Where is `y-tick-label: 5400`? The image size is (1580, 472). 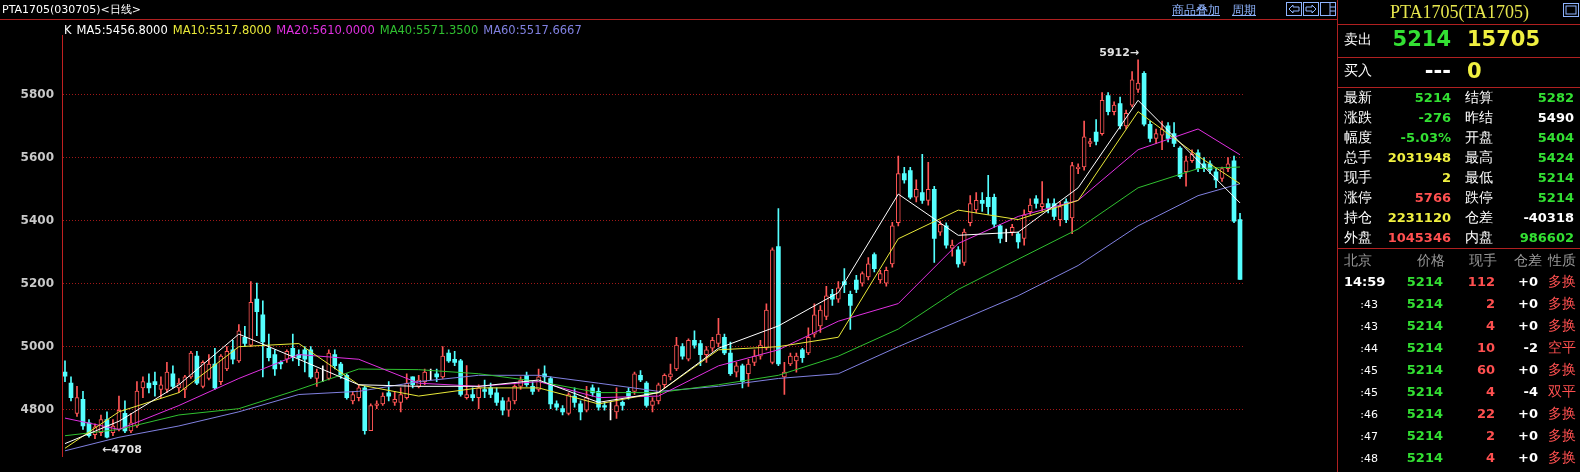 y-tick-label: 5400 is located at coordinates (37, 219).